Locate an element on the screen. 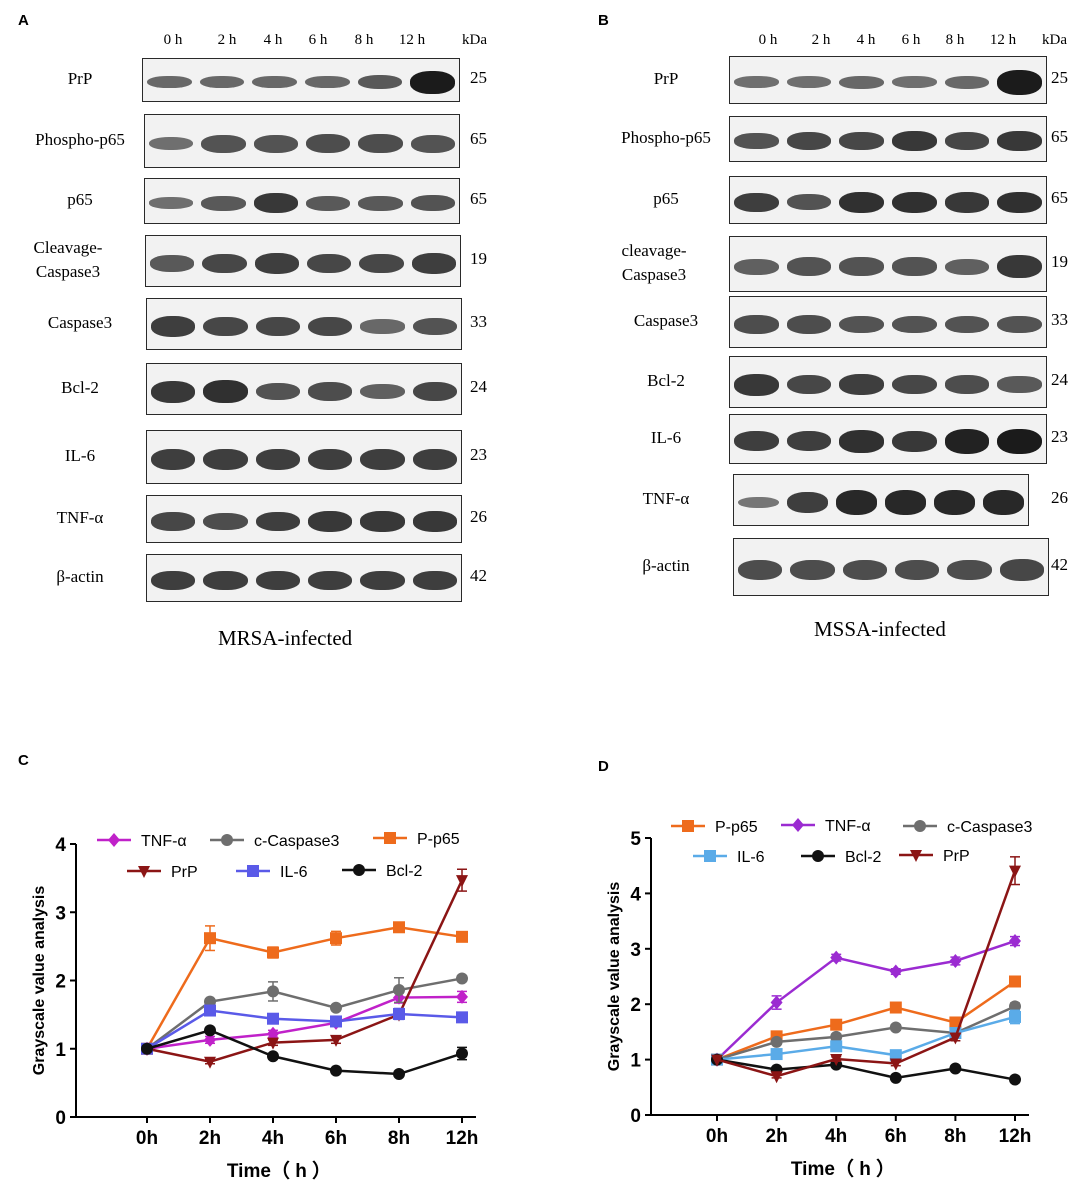 The image size is (1084, 1192). blot-kda-value: 26 is located at coordinates (478, 516).